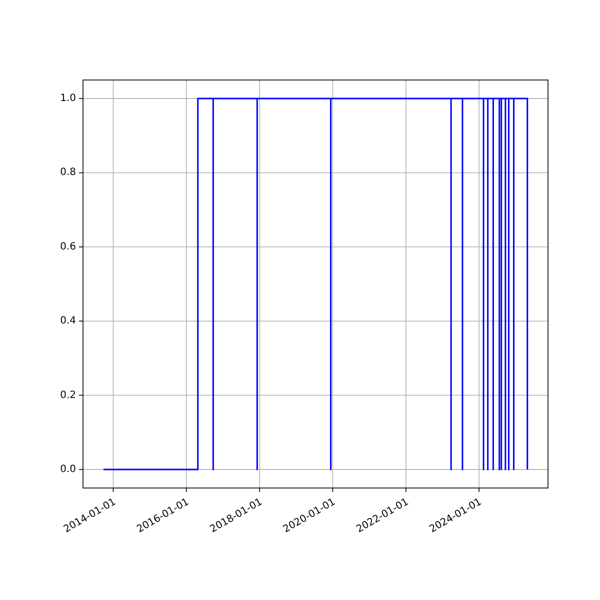 The width and height of the screenshot is (600, 600). Describe the element at coordinates (68, 469) in the screenshot. I see `y-tick-label: 0.0` at that location.